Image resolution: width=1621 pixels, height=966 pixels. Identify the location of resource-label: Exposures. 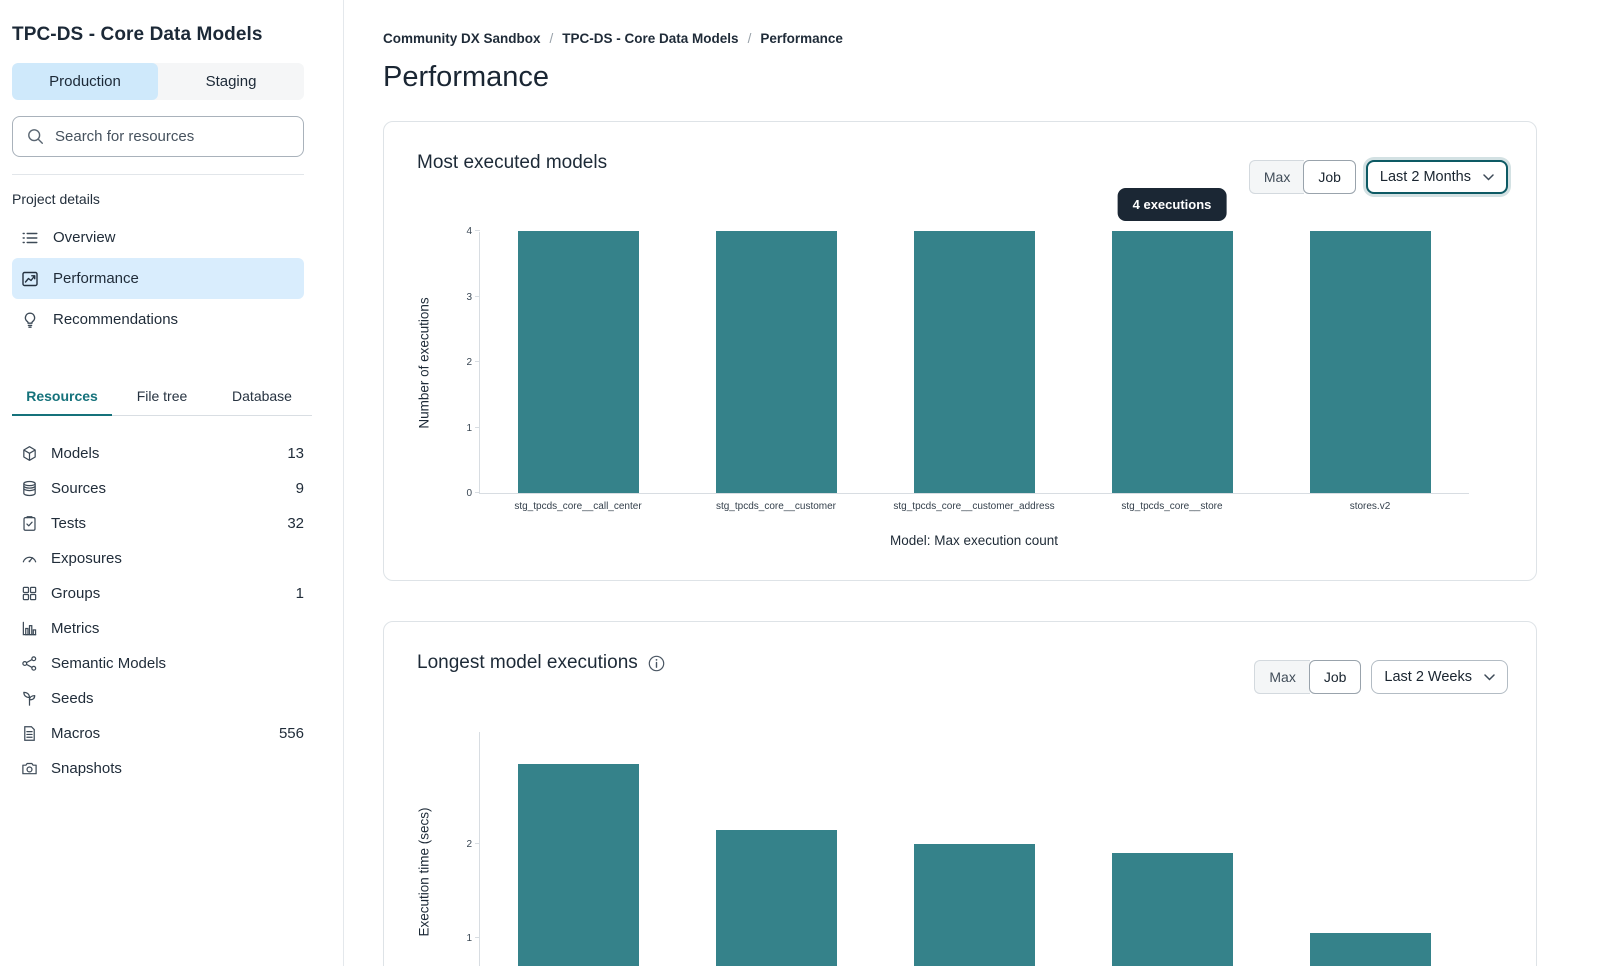
(86, 558).